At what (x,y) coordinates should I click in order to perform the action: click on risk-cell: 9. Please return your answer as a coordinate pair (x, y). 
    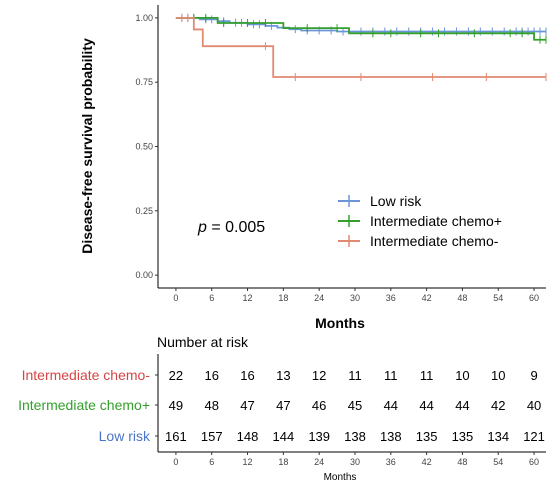
    Looking at the image, I should click on (533, 375).